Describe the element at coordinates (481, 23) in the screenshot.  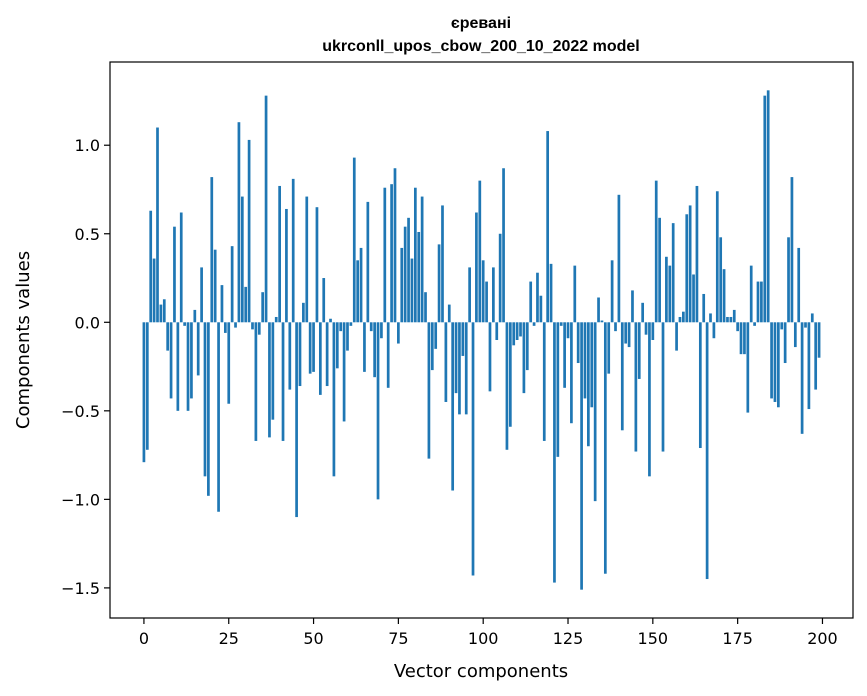
I see `chart-title-line1: єревані` at that location.